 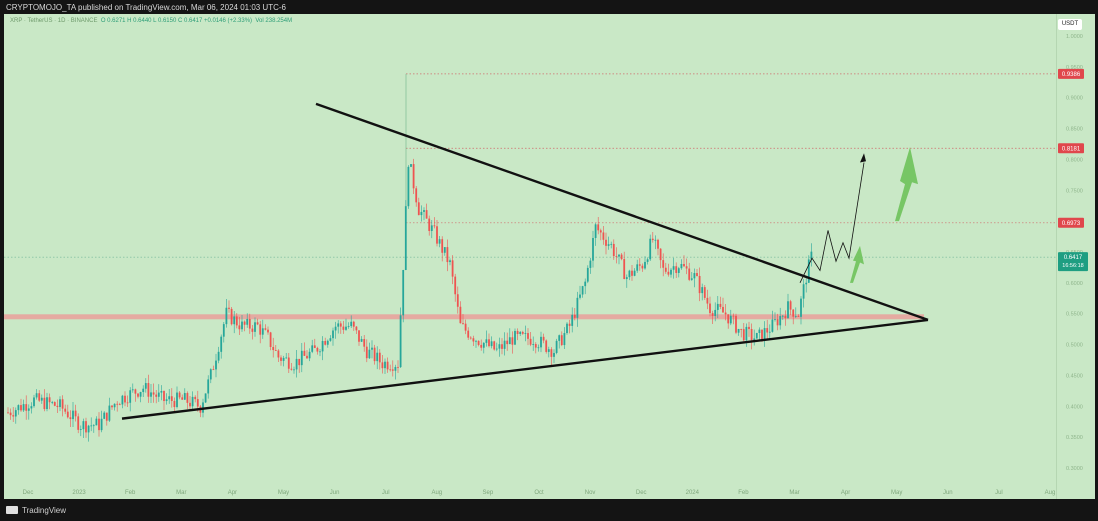 I want to click on time-tick-label: Apr, so click(x=232, y=493).